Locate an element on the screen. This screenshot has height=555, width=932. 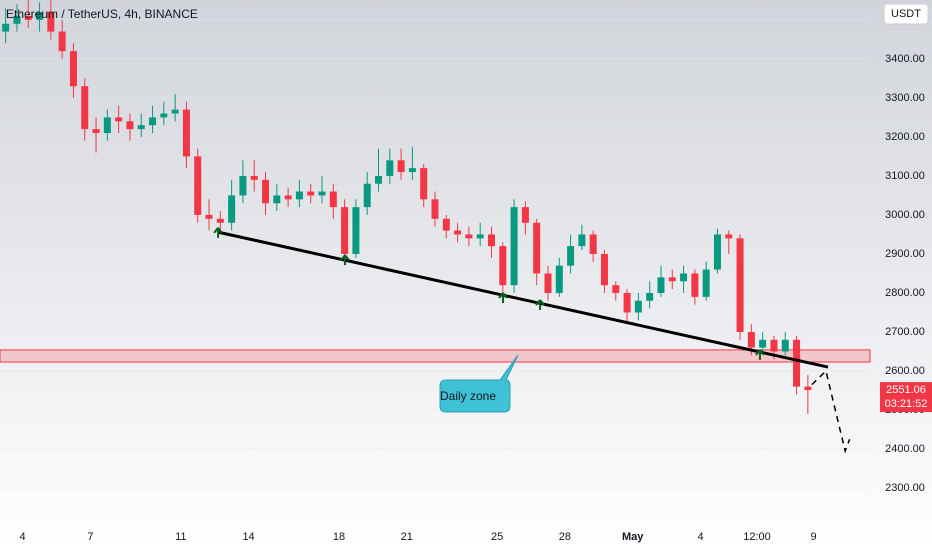
x-tick-label: 11 is located at coordinates (180, 537).